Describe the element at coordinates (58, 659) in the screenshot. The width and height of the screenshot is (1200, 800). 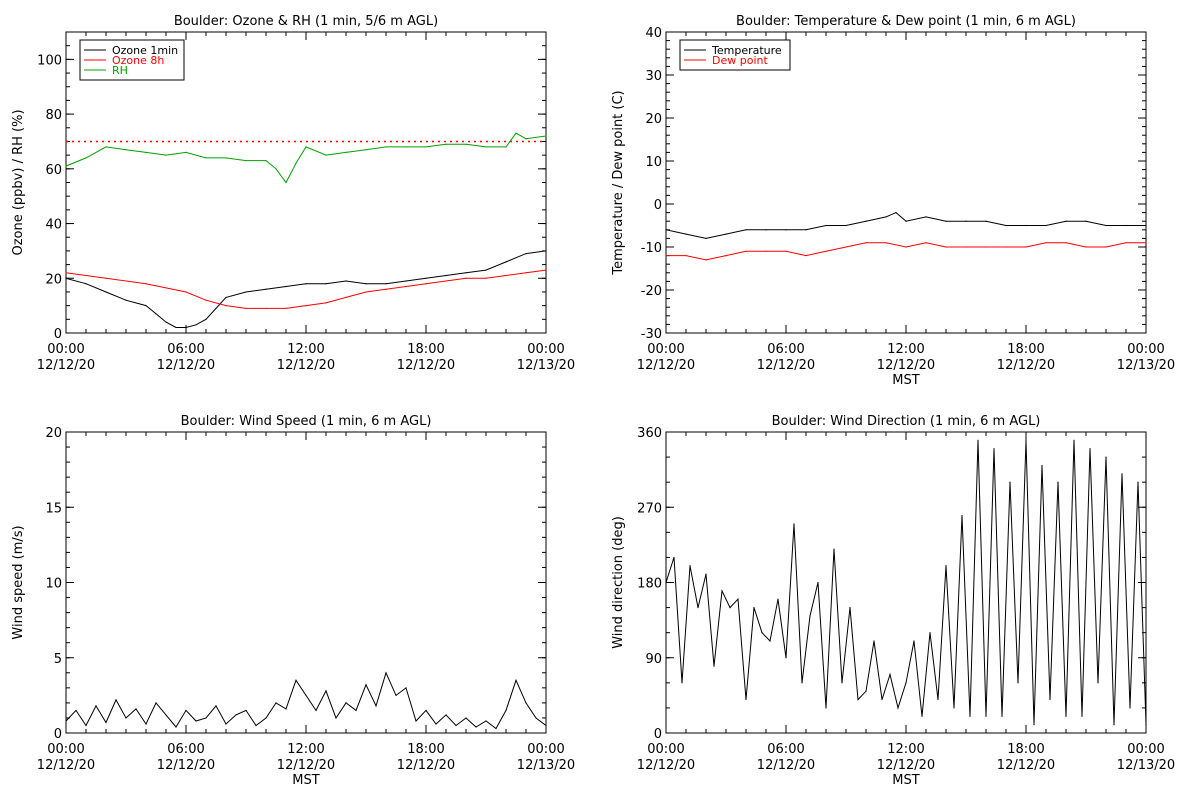
I see `y-tick-label: 5` at that location.